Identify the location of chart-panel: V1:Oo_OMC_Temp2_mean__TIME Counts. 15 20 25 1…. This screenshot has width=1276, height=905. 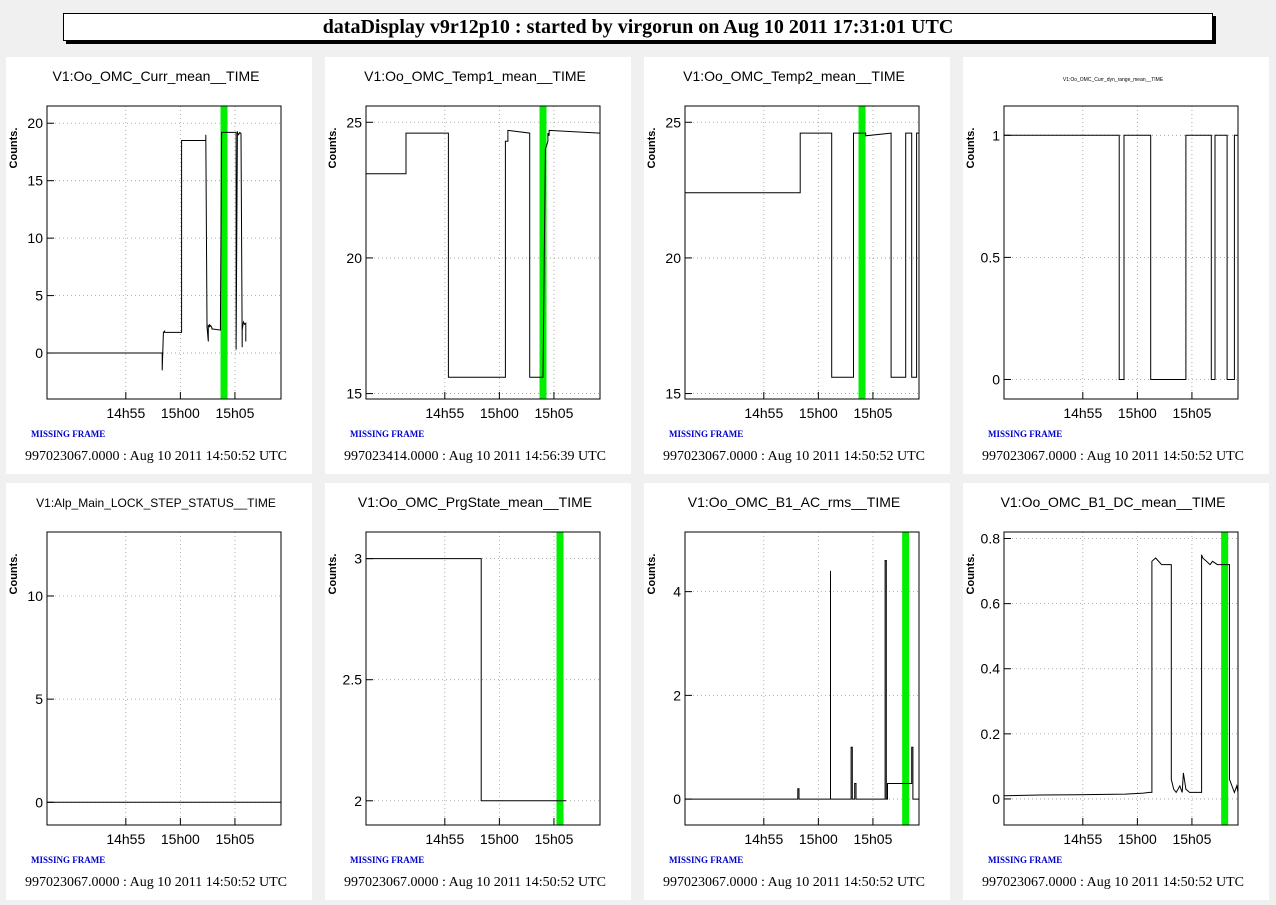
(797, 265).